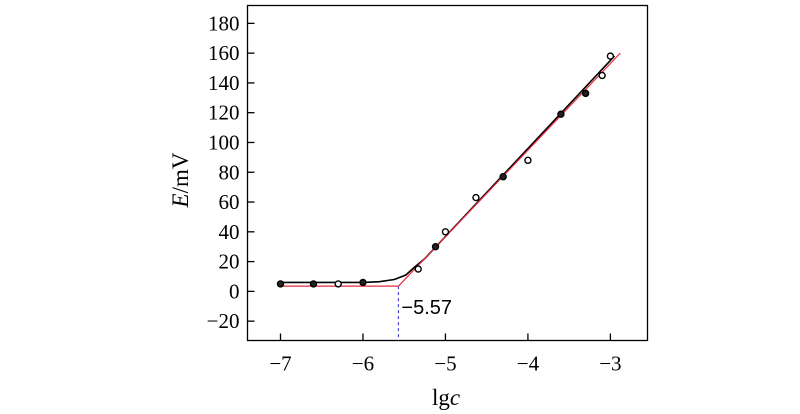  Describe the element at coordinates (610, 364) in the screenshot. I see `x-tick-label: −3` at that location.